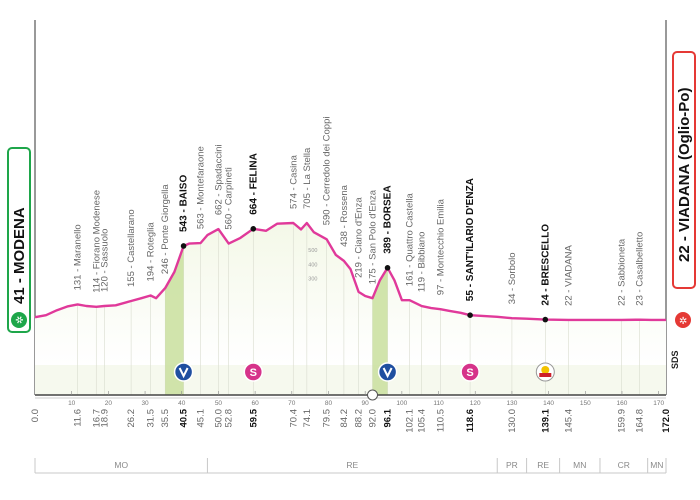 Image resolution: width=700 pixels, height=500 pixels. What do you see at coordinates (388, 219) in the screenshot?
I see `location-label-17: 389 - BORSEA` at bounding box center [388, 219].